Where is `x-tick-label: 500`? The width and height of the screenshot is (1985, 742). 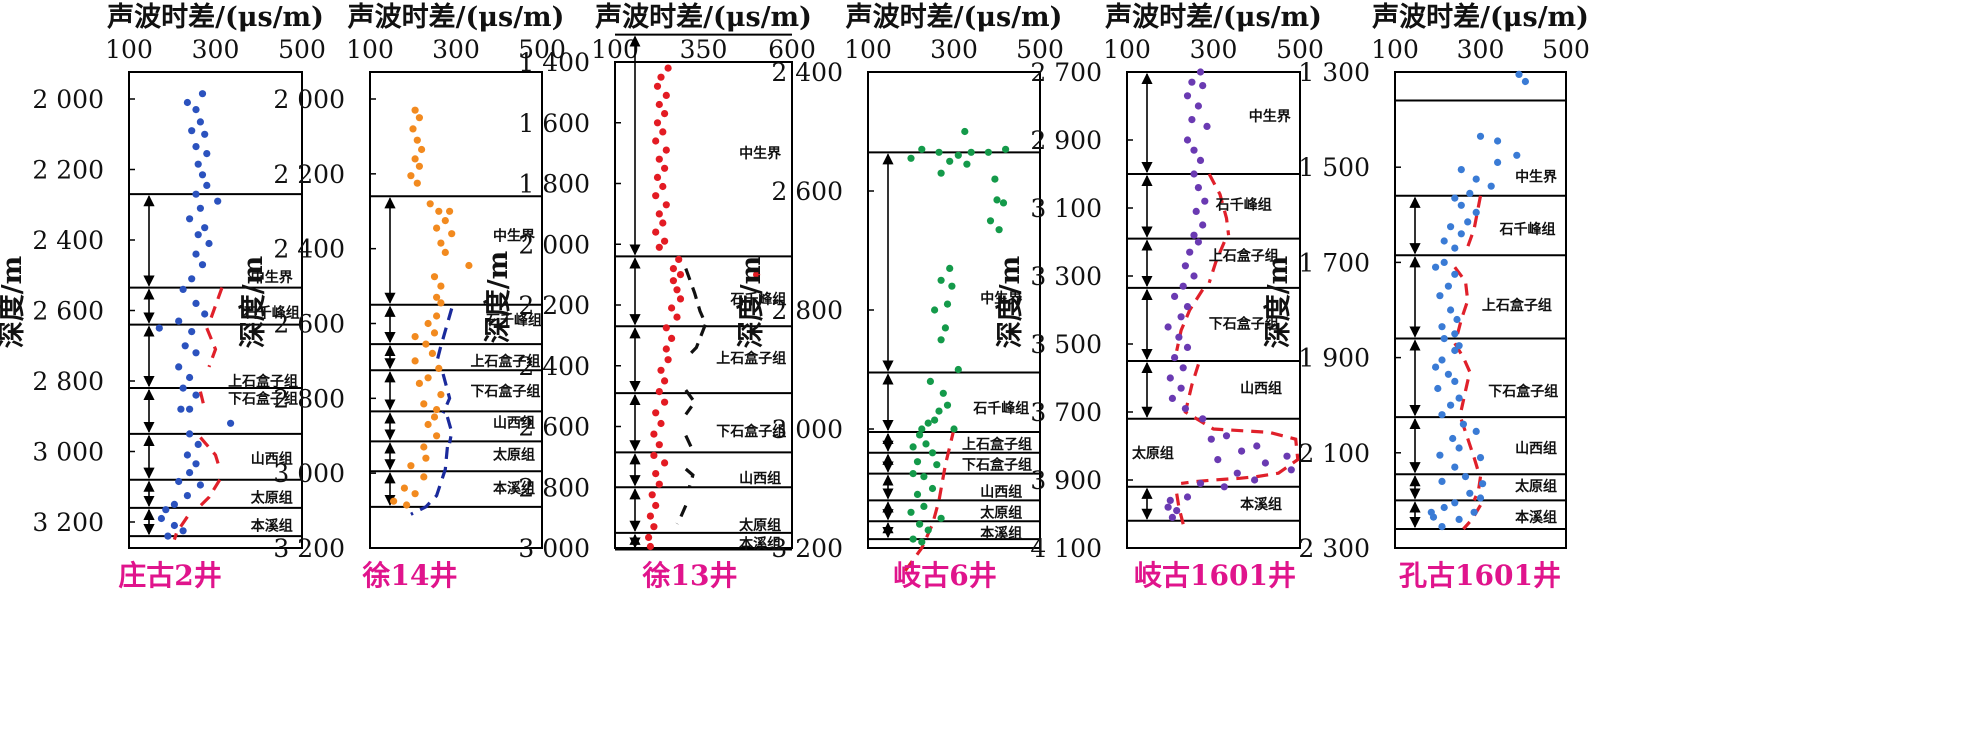 x-tick-label: 500 is located at coordinates (1300, 49).